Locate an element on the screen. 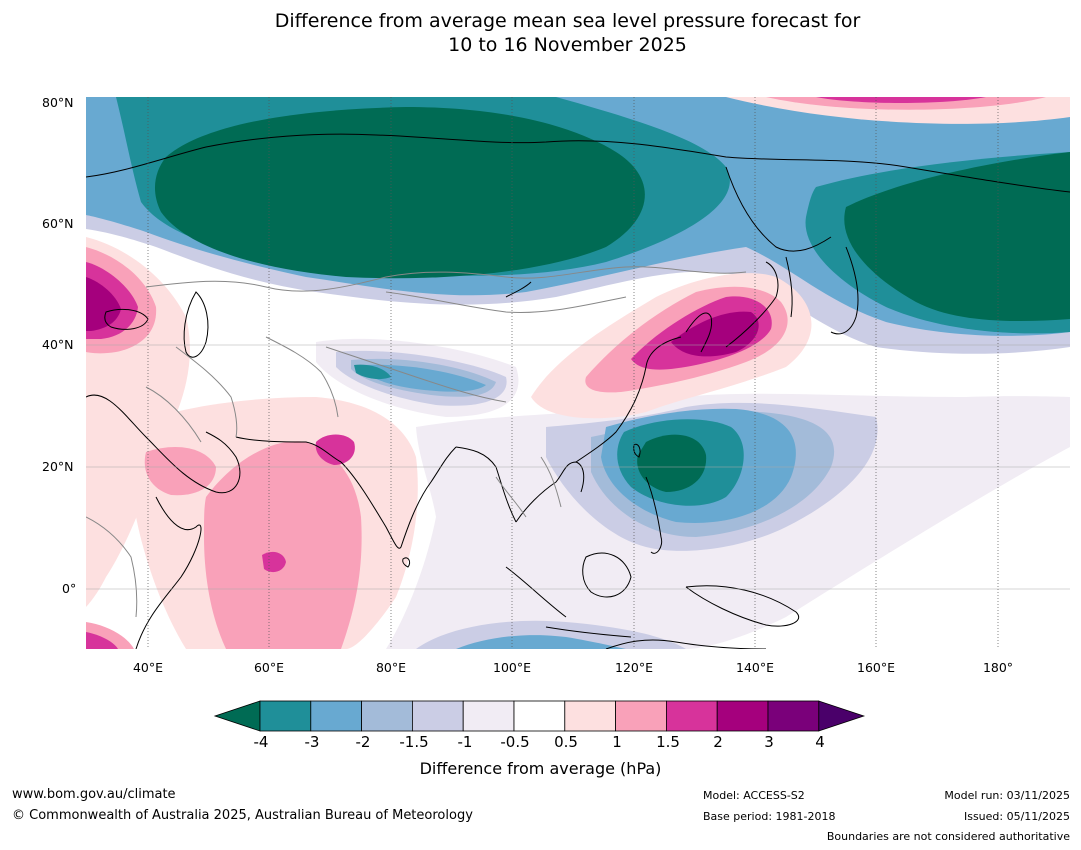 This screenshot has height=850, width=1081. coastline-sumatra is located at coordinates (536, 592).